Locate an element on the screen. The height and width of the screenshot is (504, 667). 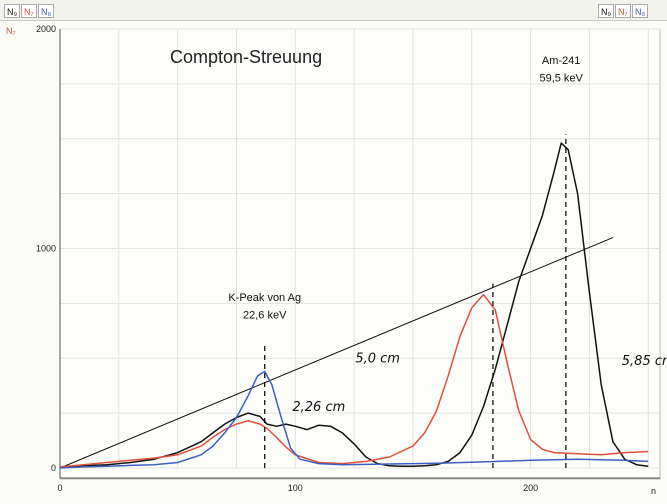
chart-title: Compton-Streuung is located at coordinates (246, 57).